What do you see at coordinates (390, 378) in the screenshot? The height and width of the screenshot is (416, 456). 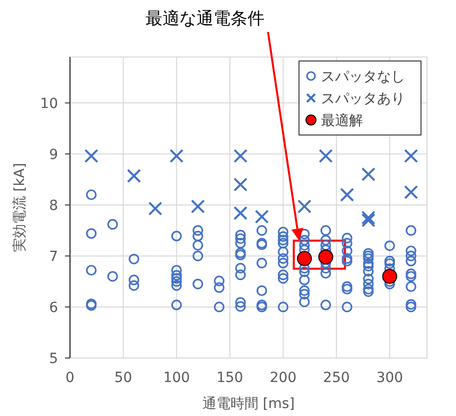 I see `x-tick-label: 300` at bounding box center [390, 378].